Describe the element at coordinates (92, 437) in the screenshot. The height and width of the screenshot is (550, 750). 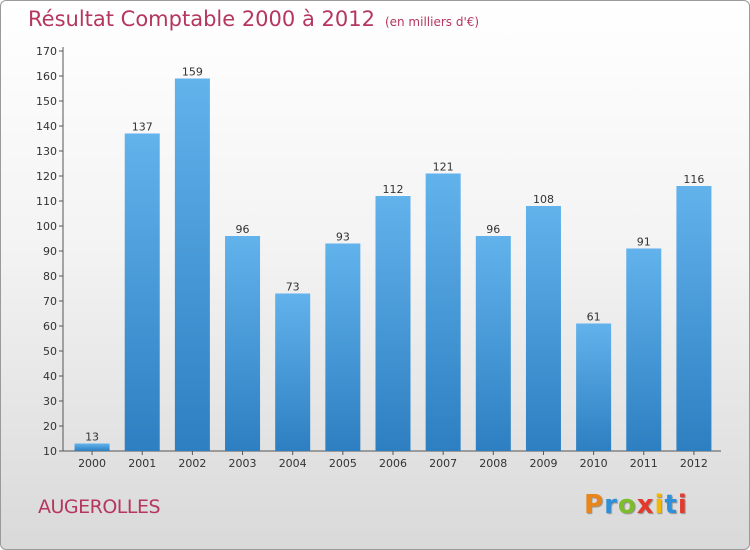
I see `bar-value-label: 13` at that location.